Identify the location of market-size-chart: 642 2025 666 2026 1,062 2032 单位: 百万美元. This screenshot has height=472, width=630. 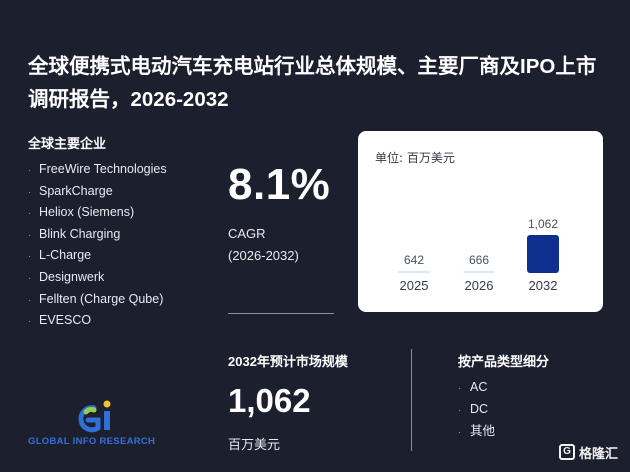
(480, 221).